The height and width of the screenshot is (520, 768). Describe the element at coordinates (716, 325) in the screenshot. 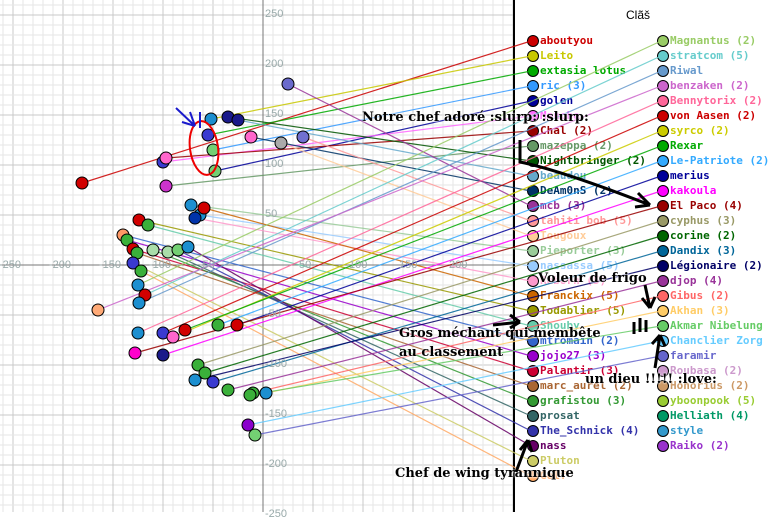

I see `legend-label: Akmar Nibelung` at that location.